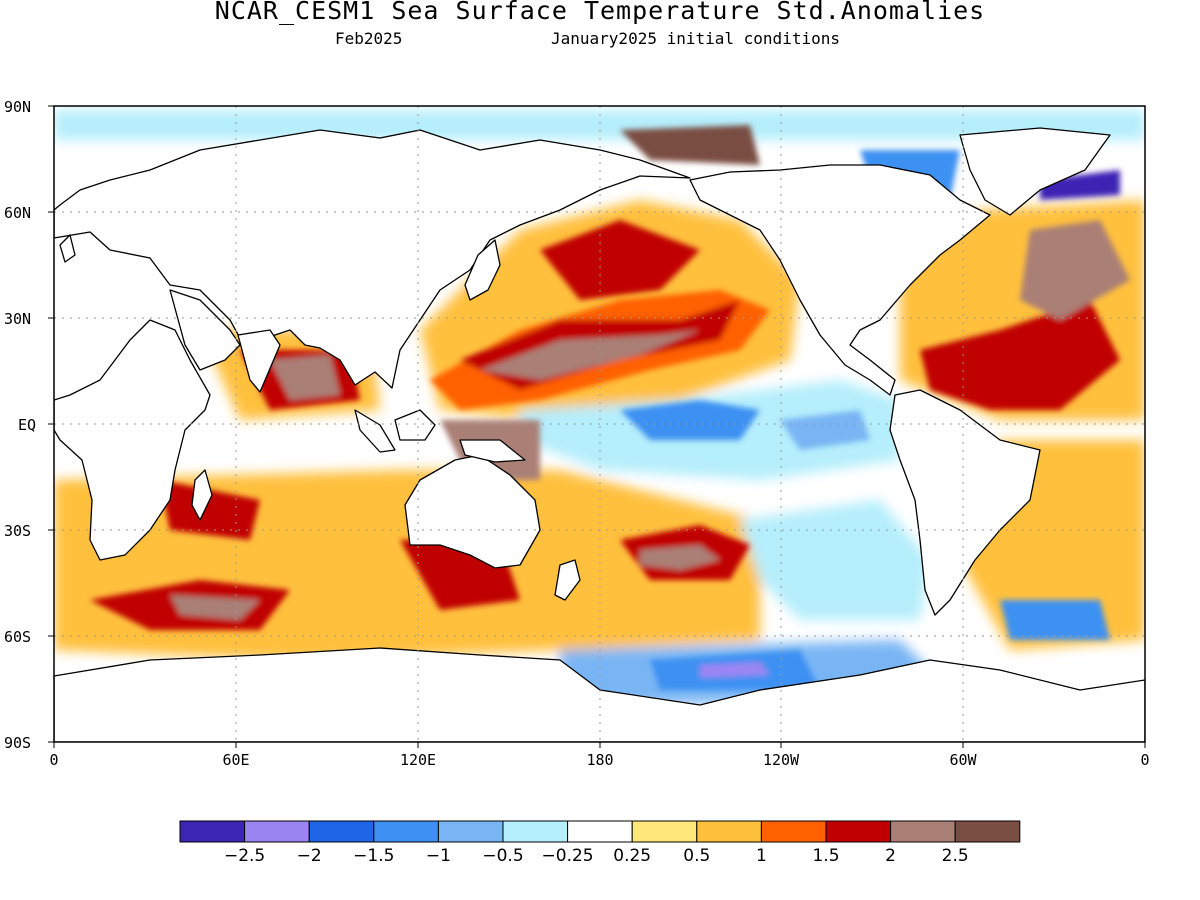  I want to click on new-guinea, so click(492, 451).